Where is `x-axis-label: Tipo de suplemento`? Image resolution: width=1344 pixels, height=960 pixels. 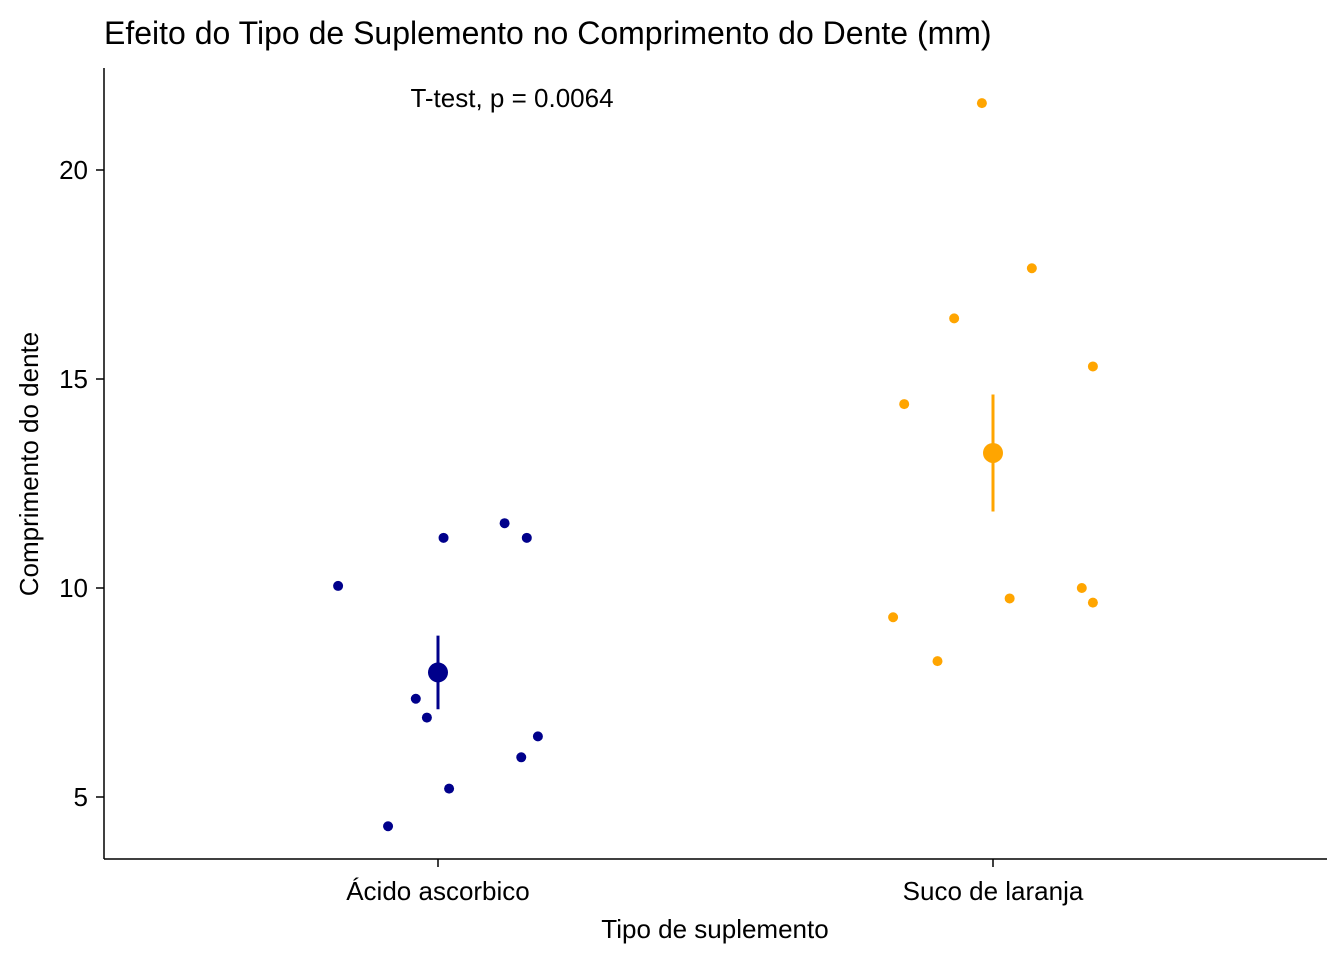 x-axis-label: Tipo de suplemento is located at coordinates (714, 929).